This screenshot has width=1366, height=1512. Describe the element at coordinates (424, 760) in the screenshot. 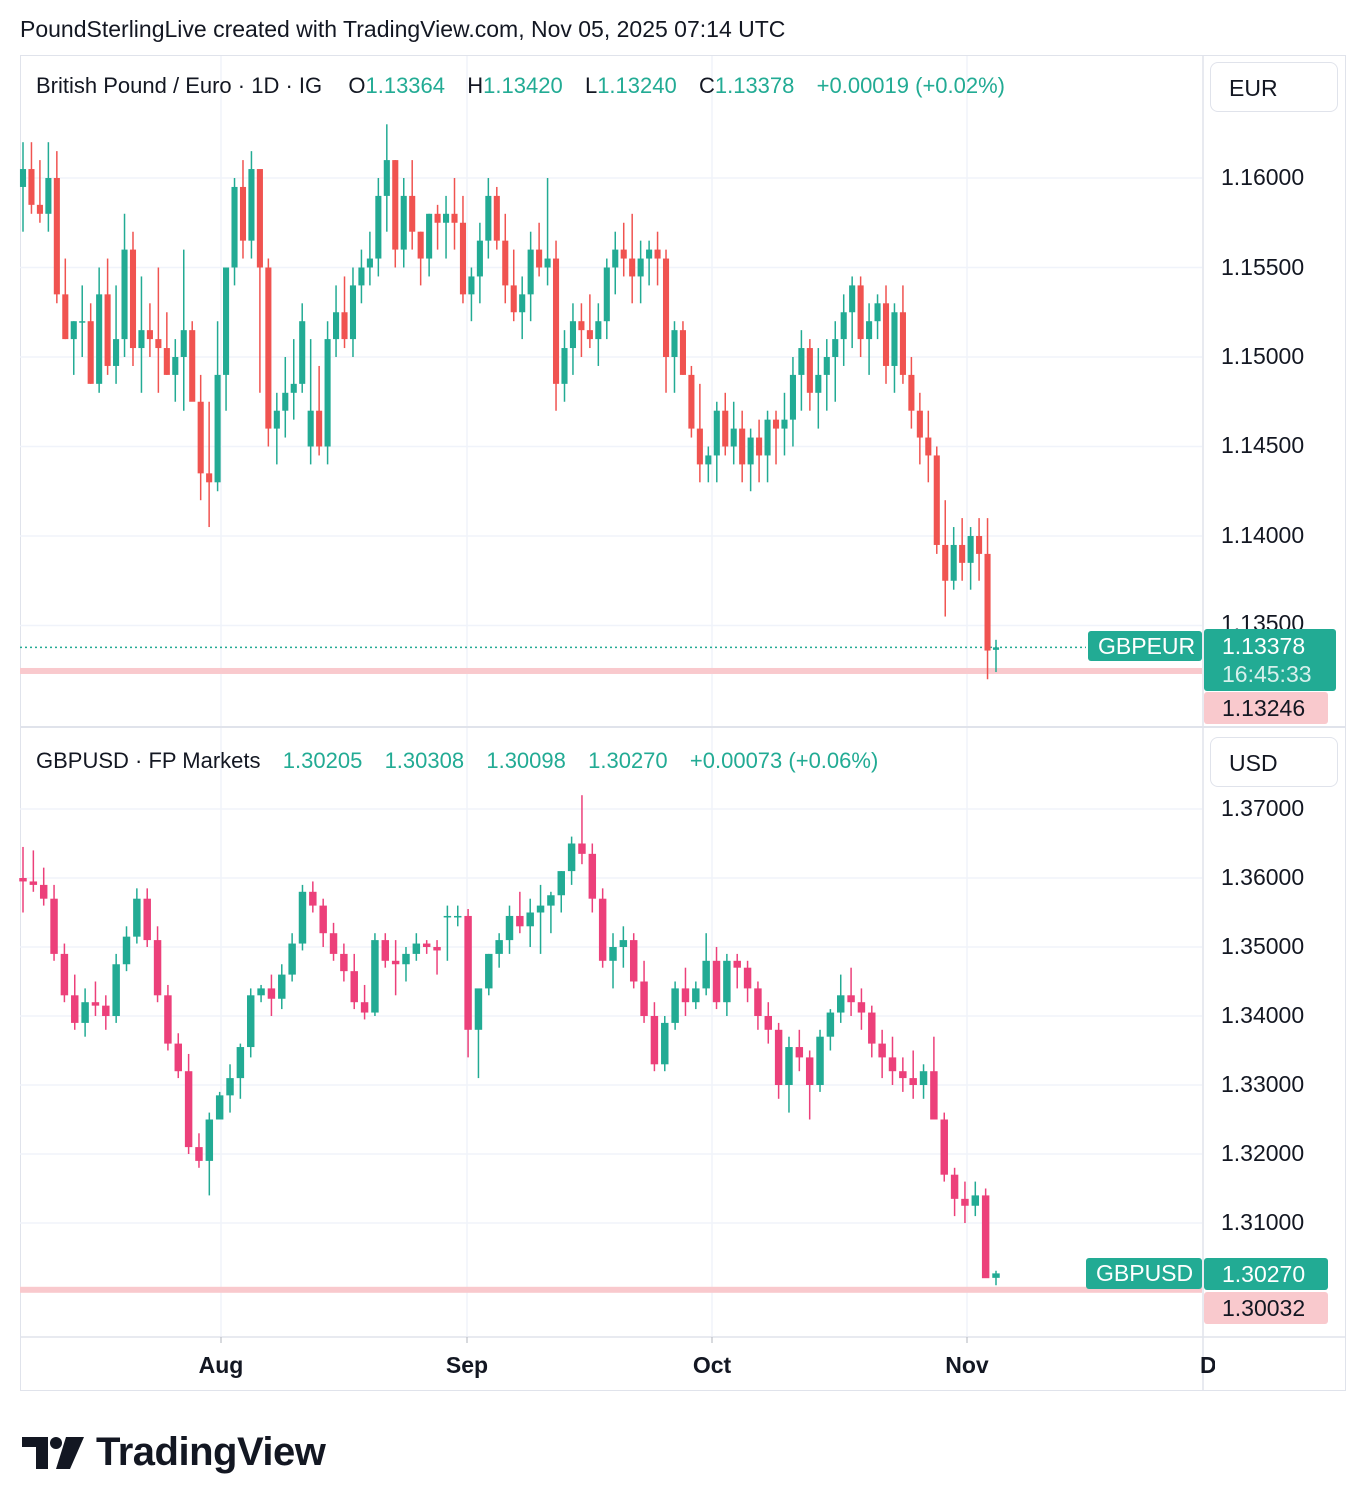

I see `bottom-legend-high: 1.30308` at that location.